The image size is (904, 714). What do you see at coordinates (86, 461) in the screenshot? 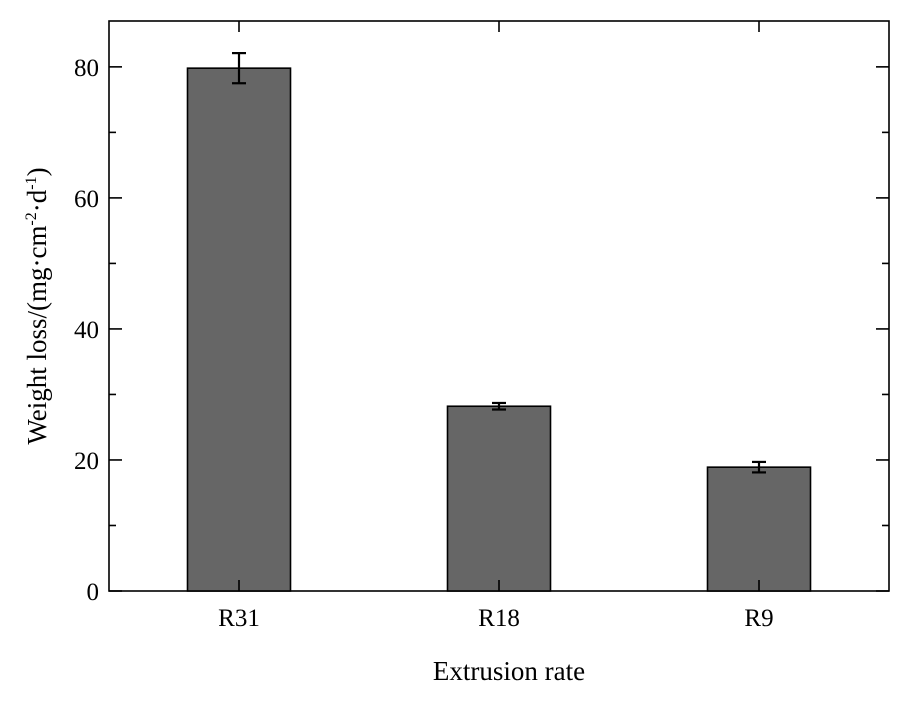
I see `y-tick-label-20: 20` at bounding box center [86, 461].